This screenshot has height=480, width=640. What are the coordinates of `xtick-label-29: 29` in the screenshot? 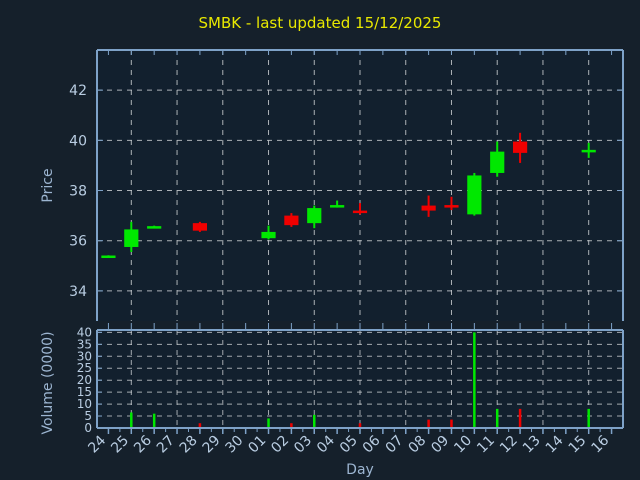 It's located at (212, 445).